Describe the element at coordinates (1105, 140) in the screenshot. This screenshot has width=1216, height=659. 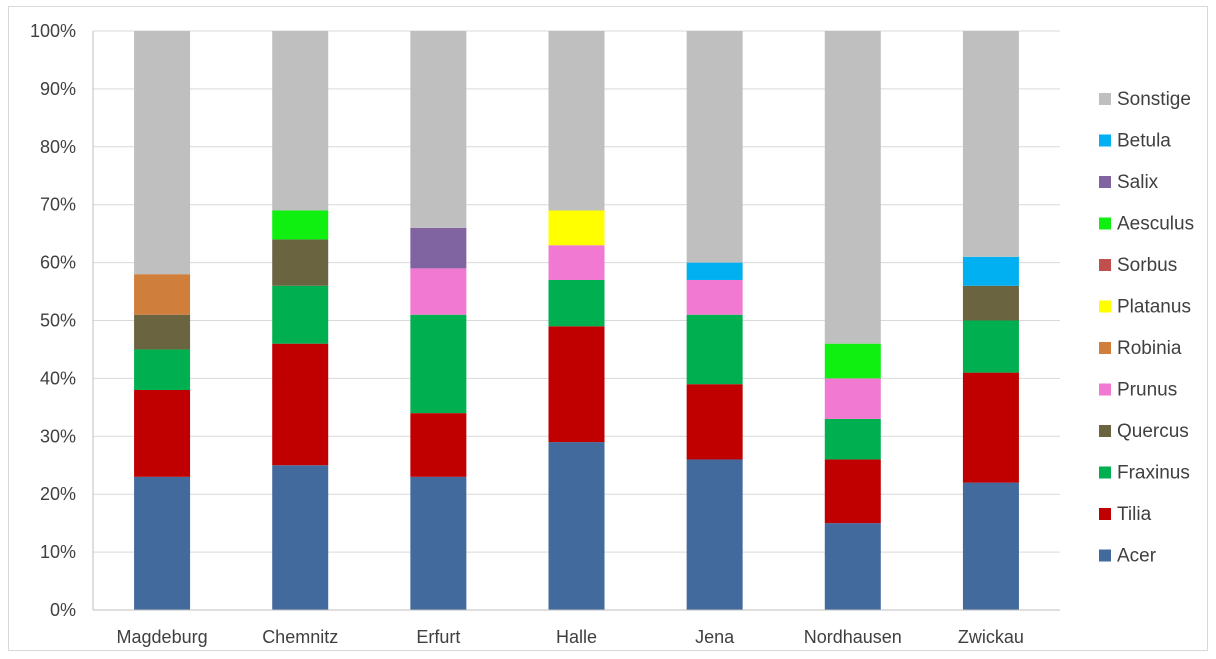
I see `legend-swatch-betula` at that location.